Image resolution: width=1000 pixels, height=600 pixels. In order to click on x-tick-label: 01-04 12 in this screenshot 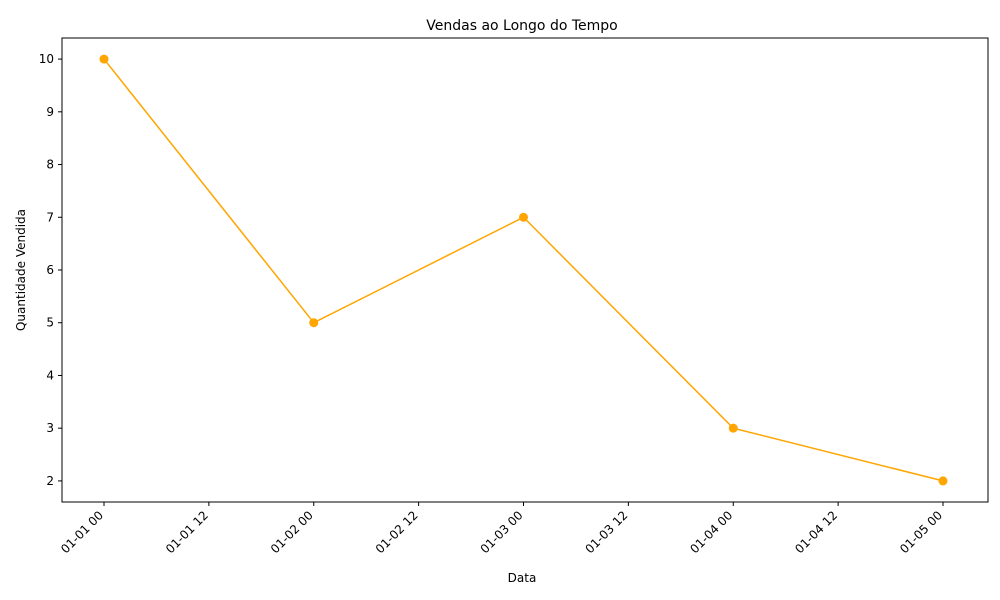, I will do `click(816, 532)`.